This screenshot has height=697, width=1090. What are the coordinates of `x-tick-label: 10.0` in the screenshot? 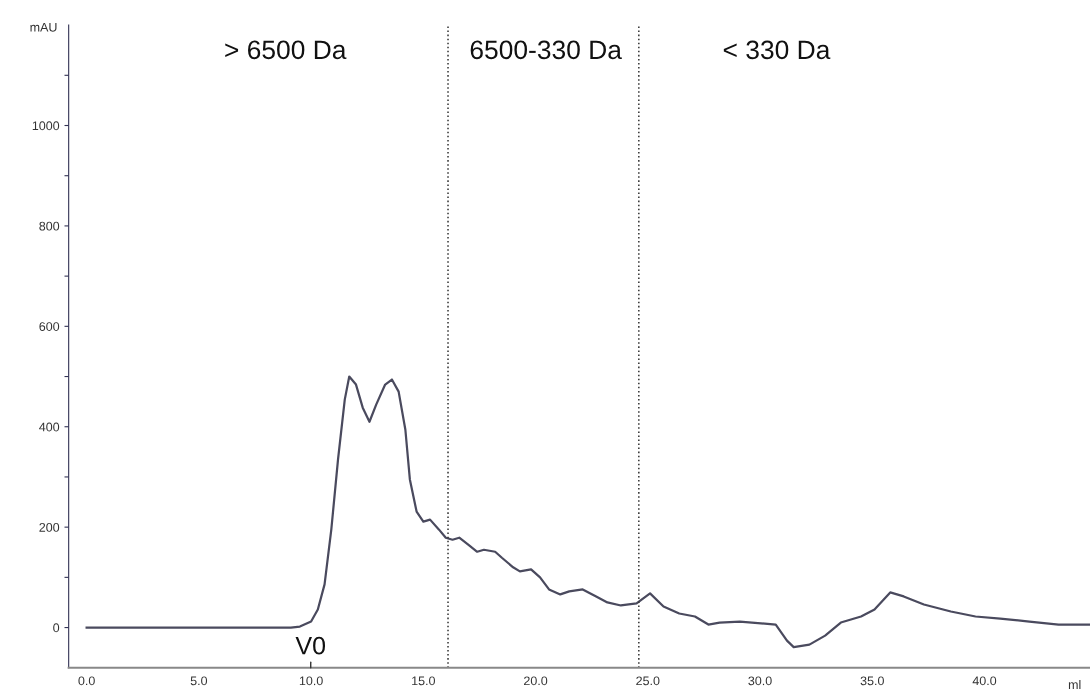 It's located at (311, 681).